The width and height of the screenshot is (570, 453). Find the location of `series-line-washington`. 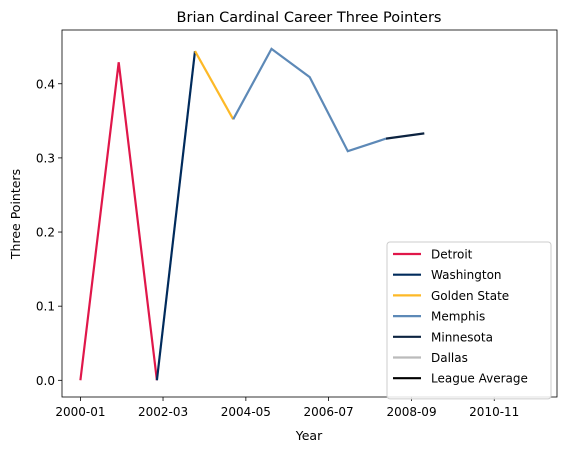

series-line-washington is located at coordinates (176, 215).